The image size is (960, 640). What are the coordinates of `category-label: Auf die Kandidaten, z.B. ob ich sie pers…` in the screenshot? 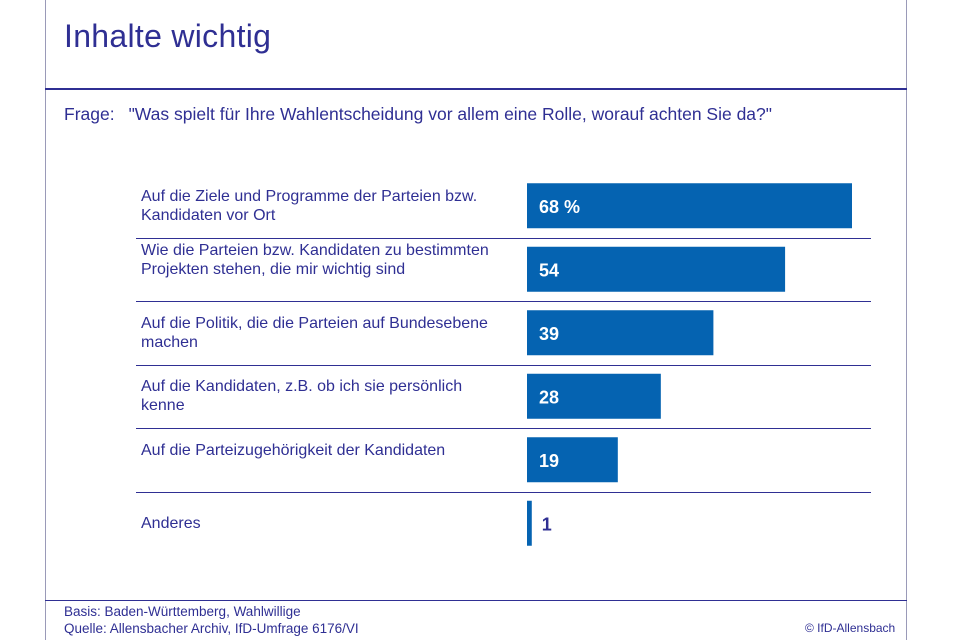 It's located at (302, 396).